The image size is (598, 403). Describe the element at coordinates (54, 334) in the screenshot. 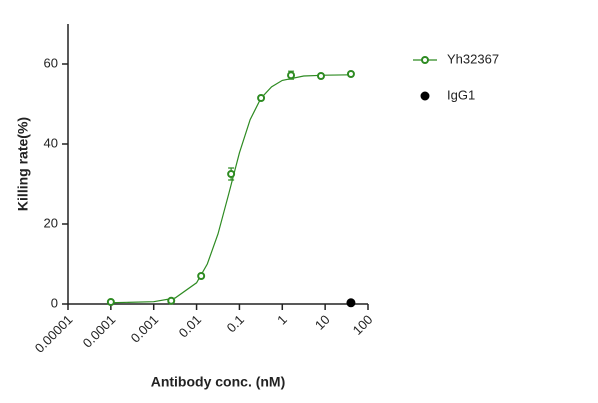

I see `x-tick-label: 0.00001` at that location.